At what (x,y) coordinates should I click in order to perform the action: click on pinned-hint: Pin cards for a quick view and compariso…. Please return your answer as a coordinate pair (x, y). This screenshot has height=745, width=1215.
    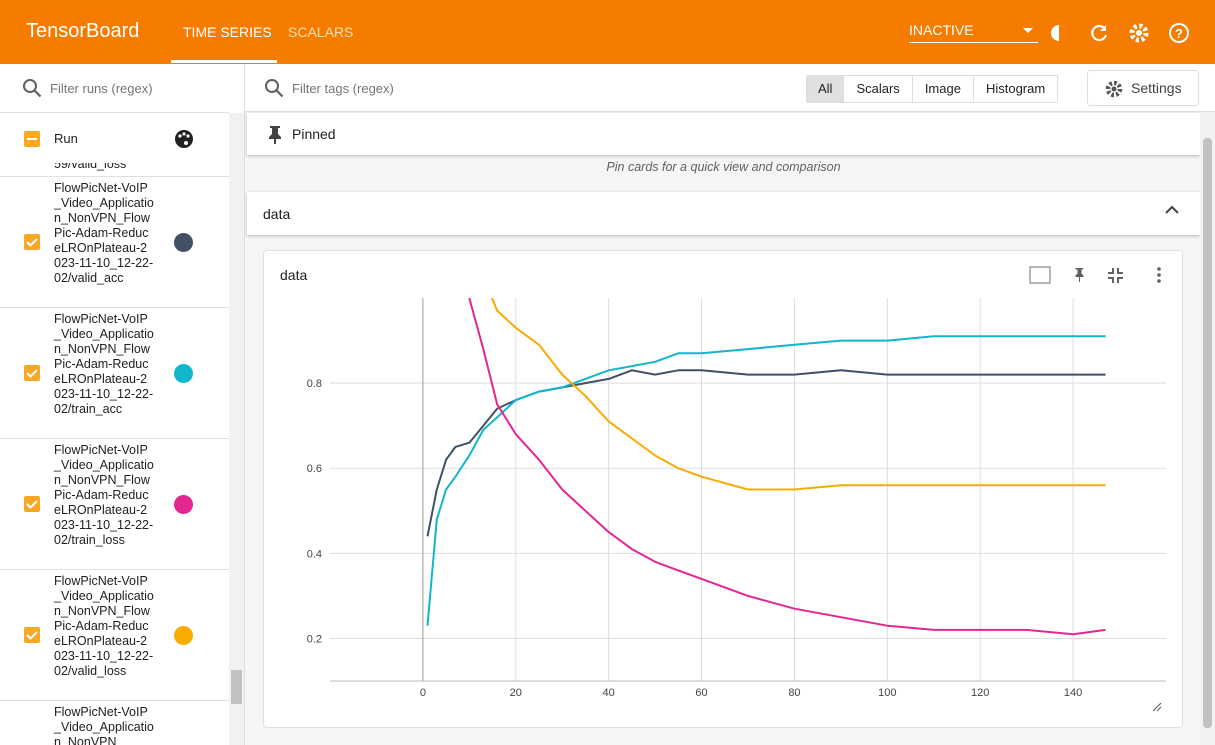
    Looking at the image, I should click on (723, 167).